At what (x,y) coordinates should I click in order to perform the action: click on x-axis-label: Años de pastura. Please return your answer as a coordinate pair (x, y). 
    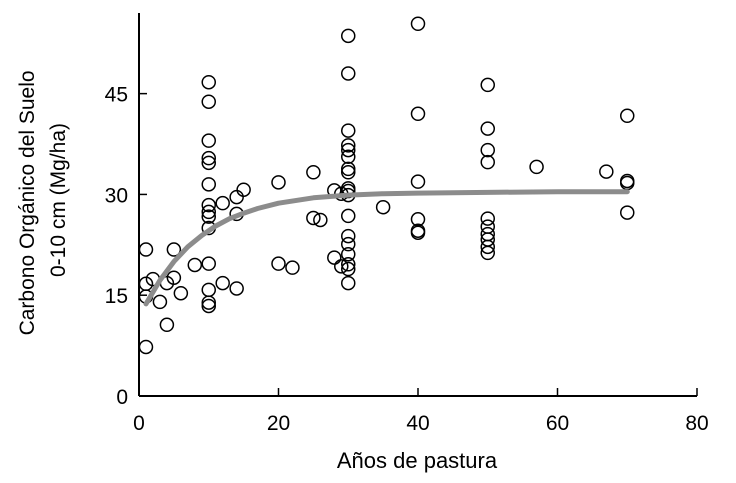
    Looking at the image, I should click on (417, 460).